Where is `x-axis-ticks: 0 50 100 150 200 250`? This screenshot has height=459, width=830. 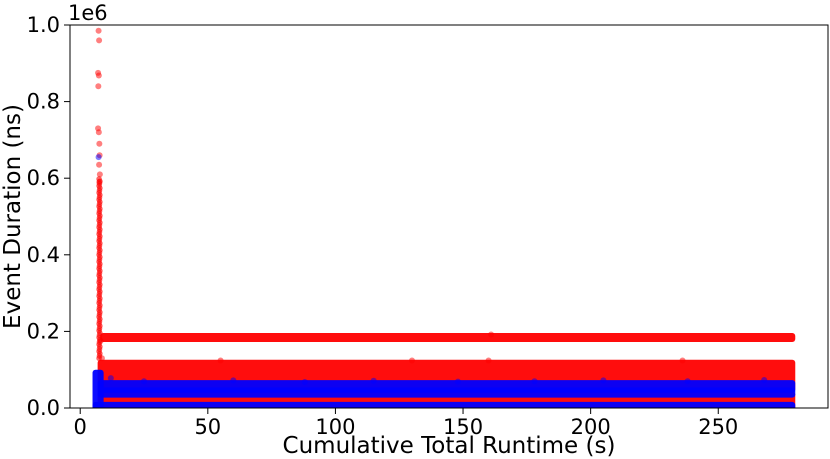 x-axis-ticks: 0 50 100 150 200 250 is located at coordinates (406, 423).